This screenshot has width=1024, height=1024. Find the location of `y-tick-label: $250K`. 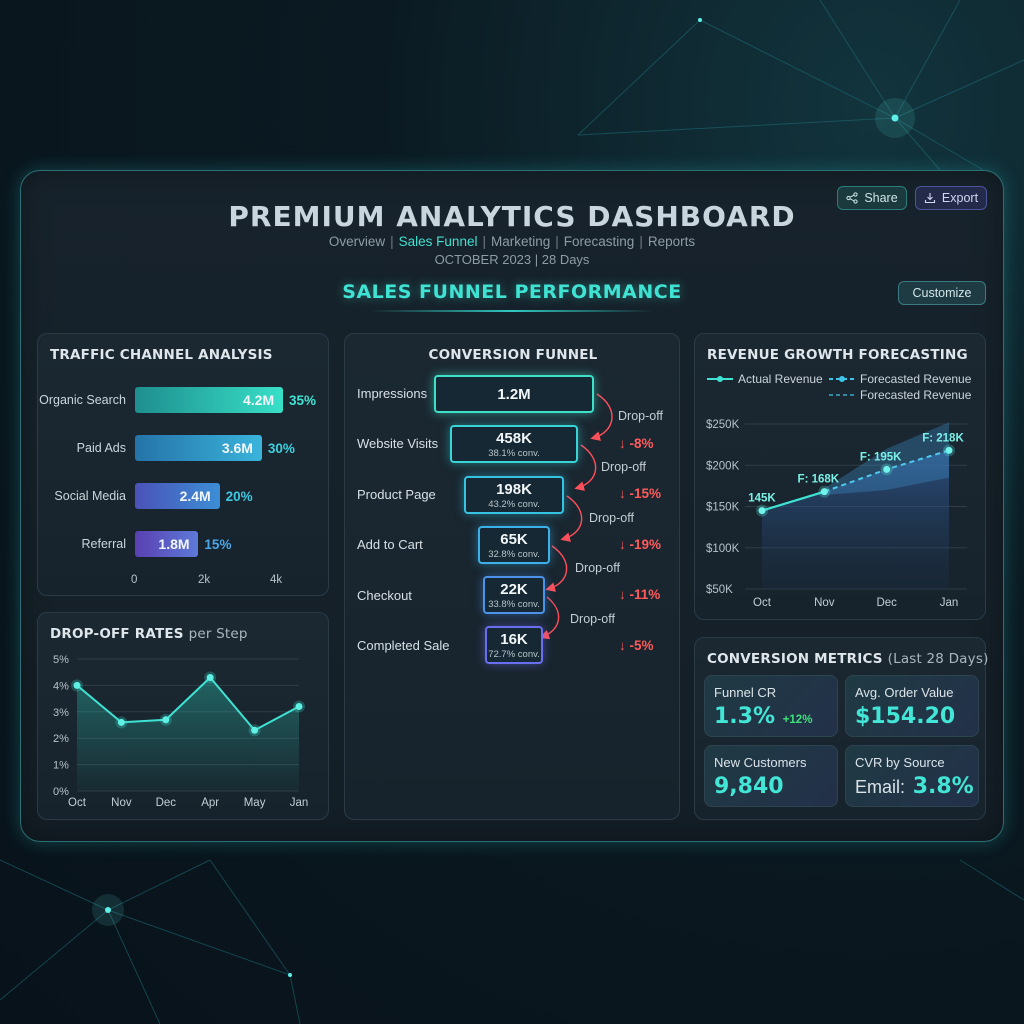

y-tick-label: $250K is located at coordinates (723, 425).